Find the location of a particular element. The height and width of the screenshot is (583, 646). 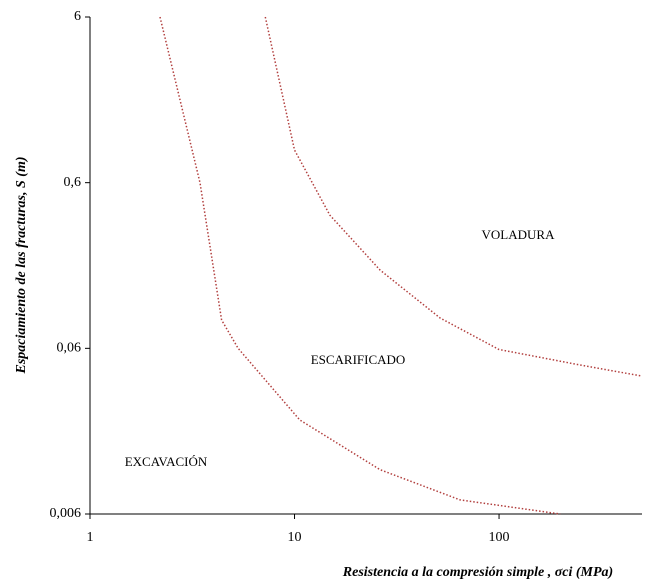

y-tick-label: 0,6 is located at coordinates (73, 182).